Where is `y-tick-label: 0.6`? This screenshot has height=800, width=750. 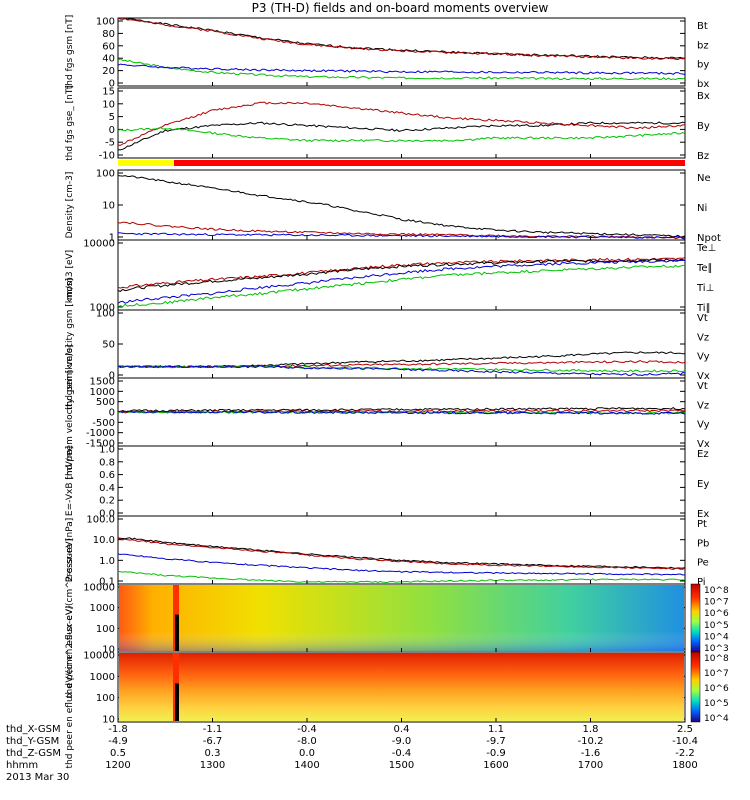
y-tick-label: 0.6 is located at coordinates (107, 475).